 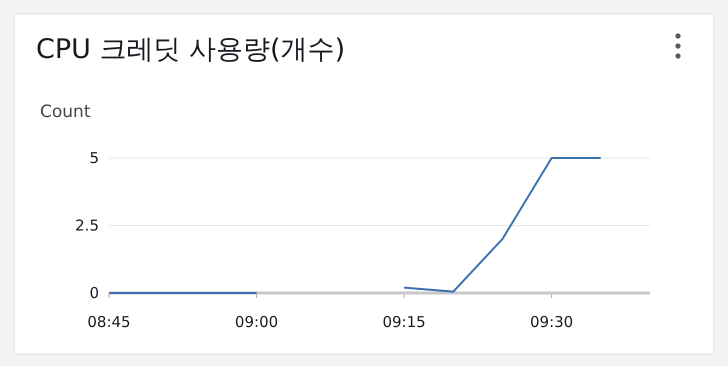 What do you see at coordinates (404, 322) in the screenshot?
I see `x-tick-label: 09:15` at bounding box center [404, 322].